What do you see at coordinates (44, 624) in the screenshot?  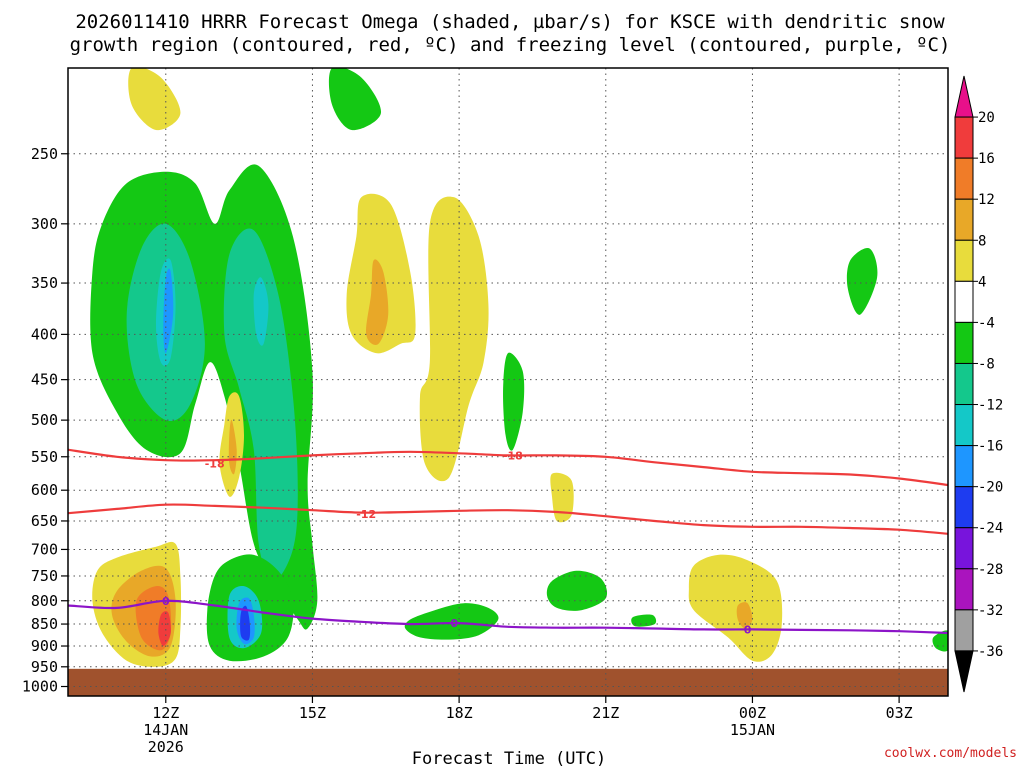 I see `y-tick-label: 850` at bounding box center [44, 624].